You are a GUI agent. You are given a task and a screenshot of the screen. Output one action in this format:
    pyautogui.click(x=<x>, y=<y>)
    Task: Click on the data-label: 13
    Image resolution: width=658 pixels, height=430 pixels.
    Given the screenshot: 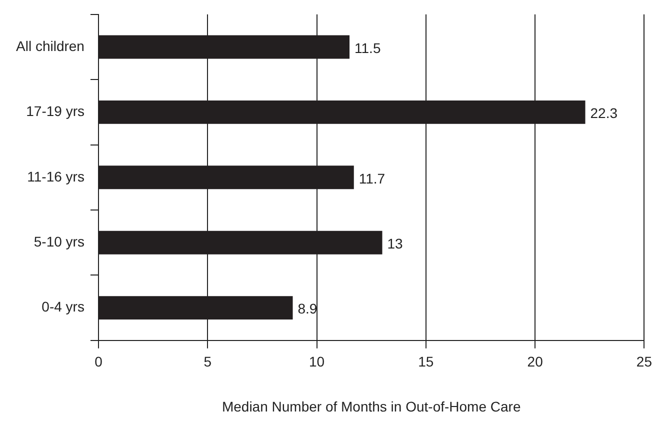 What is the action you would take?
    pyautogui.click(x=395, y=243)
    